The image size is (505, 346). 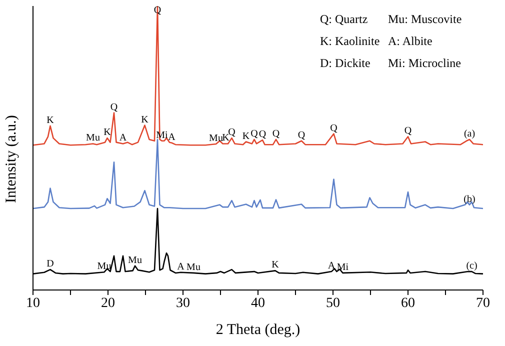 What do you see at coordinates (470, 199) in the screenshot?
I see `annotation: (b)` at bounding box center [470, 199].